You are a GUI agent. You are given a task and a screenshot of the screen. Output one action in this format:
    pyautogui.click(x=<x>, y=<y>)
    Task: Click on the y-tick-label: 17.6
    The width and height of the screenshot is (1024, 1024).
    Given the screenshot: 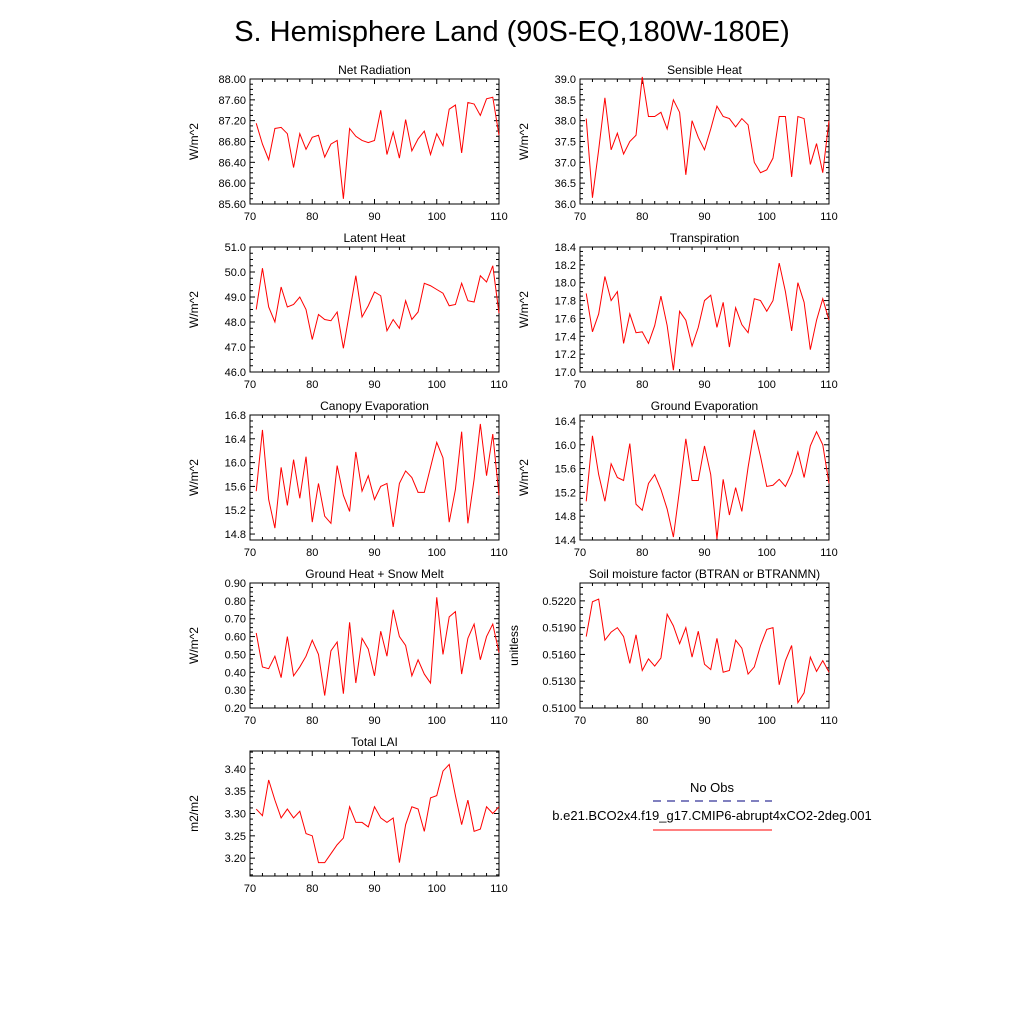 What is the action you would take?
    pyautogui.click(x=565, y=319)
    